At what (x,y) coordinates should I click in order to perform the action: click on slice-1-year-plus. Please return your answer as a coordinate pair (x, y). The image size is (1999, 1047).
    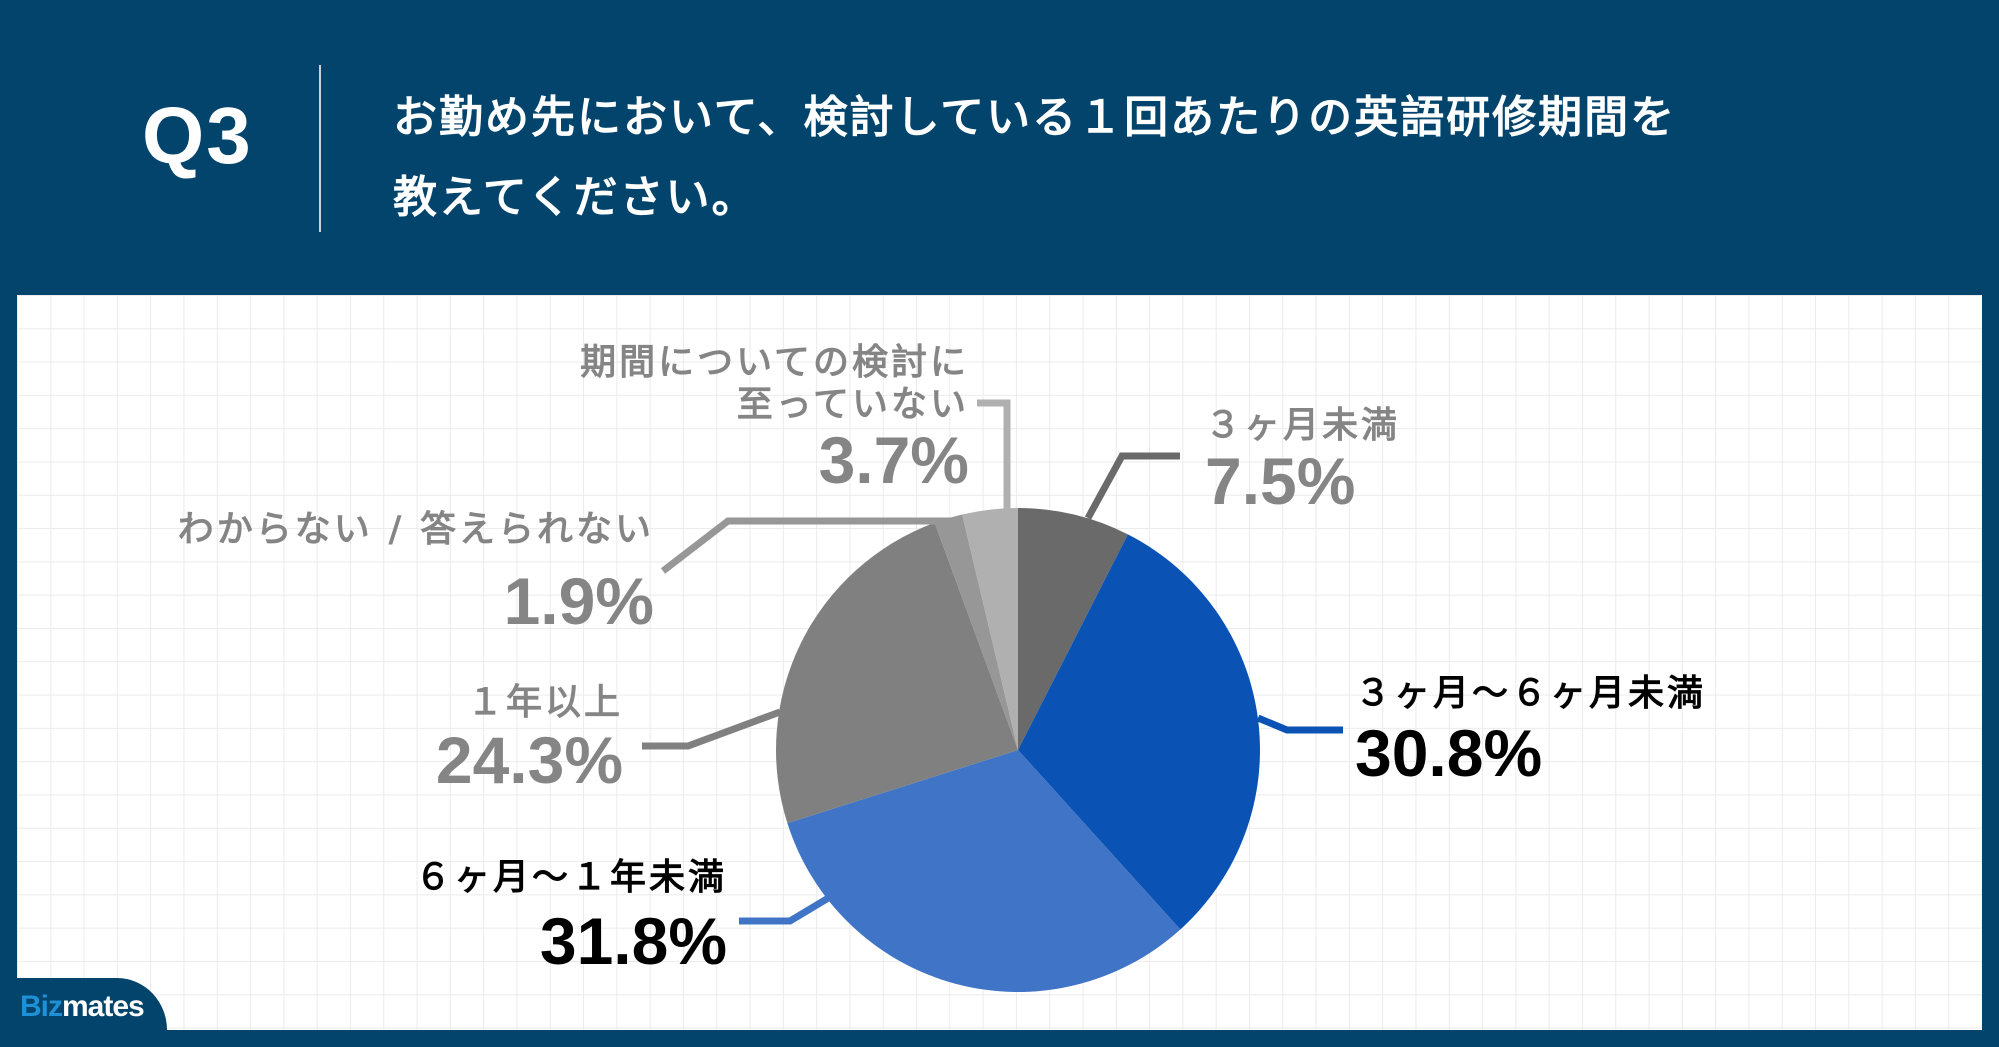
    Looking at the image, I should click on (897, 673).